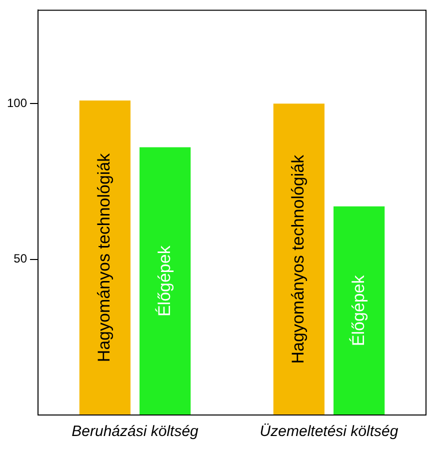 Image resolution: width=438 pixels, height=453 pixels. What do you see at coordinates (17, 103) in the screenshot?
I see `y-tick-label: 100` at bounding box center [17, 103].